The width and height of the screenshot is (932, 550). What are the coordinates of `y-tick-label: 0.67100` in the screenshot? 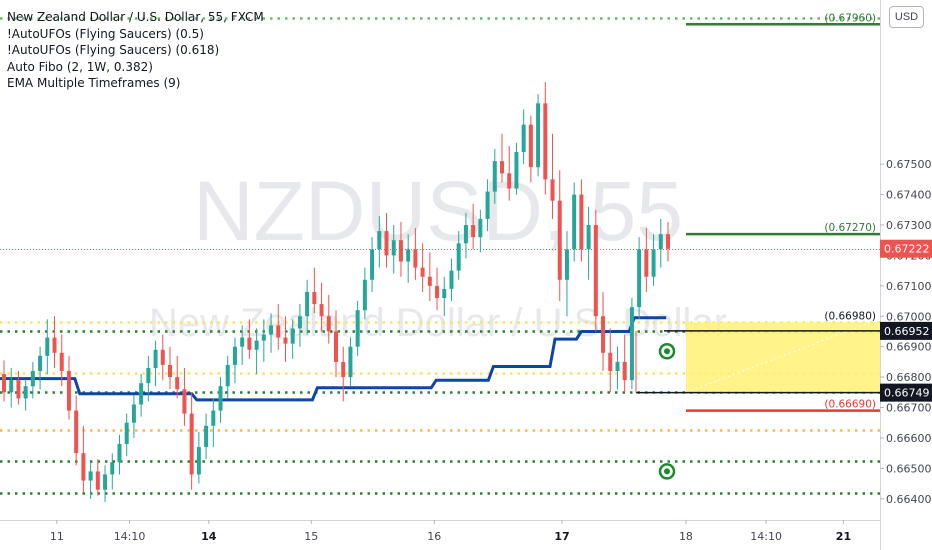 It's located at (909, 286).